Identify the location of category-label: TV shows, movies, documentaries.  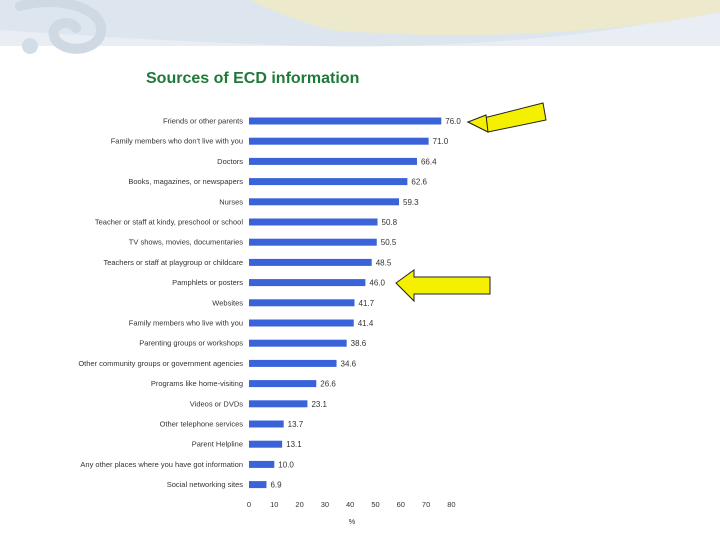
(186, 242).